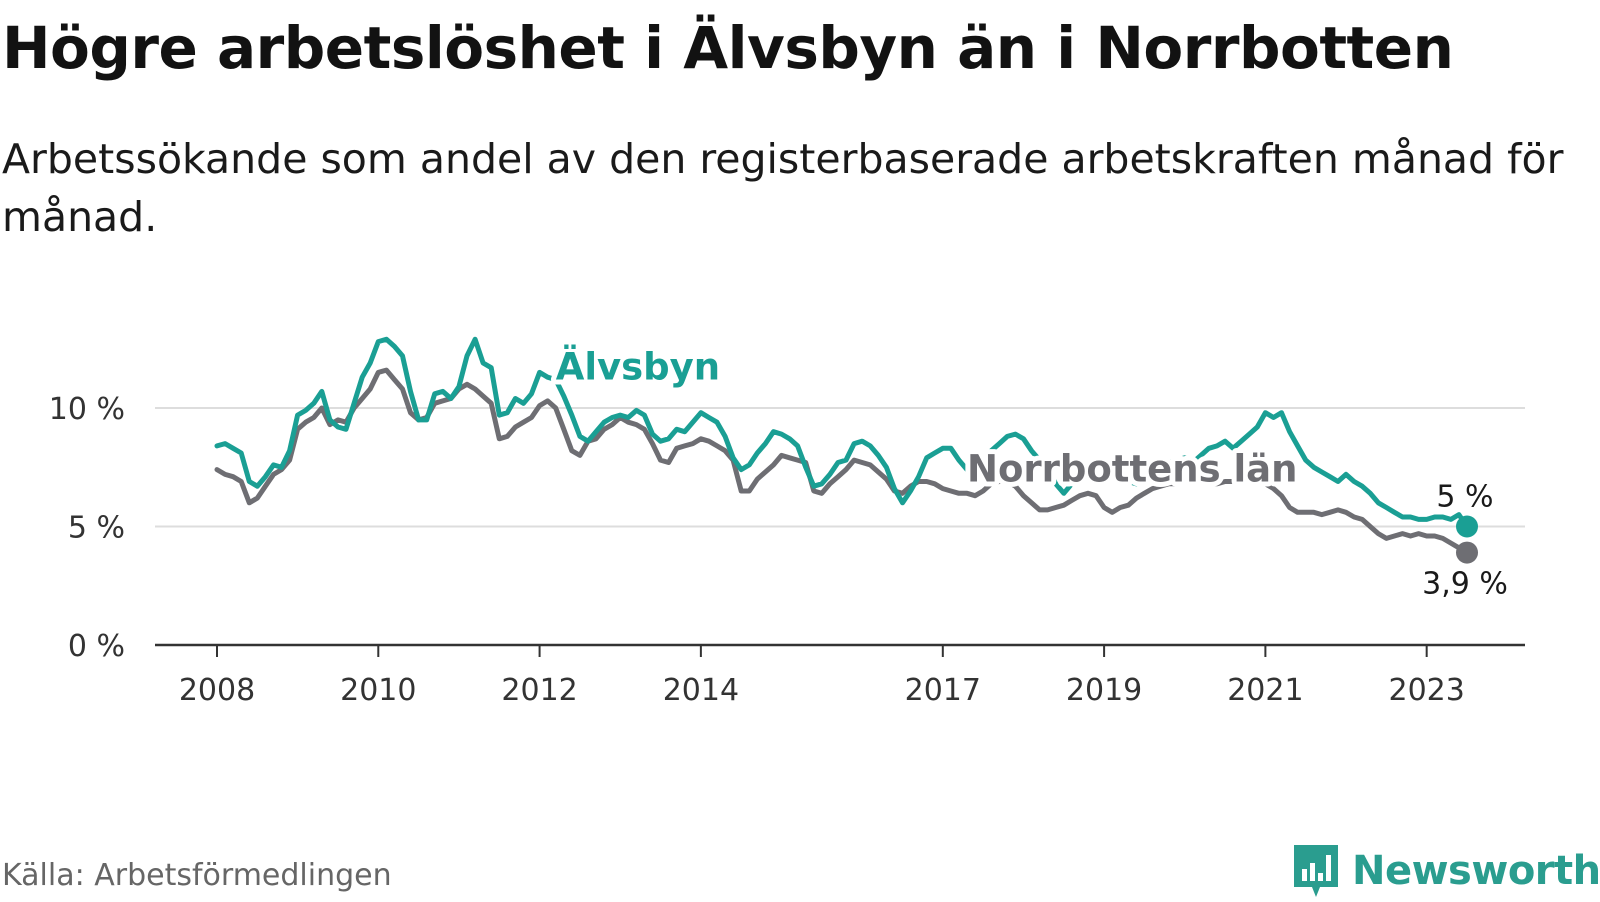 This screenshot has width=1600, height=902. Describe the element at coordinates (96, 646) in the screenshot. I see `y-tick-label-0: 0 %` at that location.